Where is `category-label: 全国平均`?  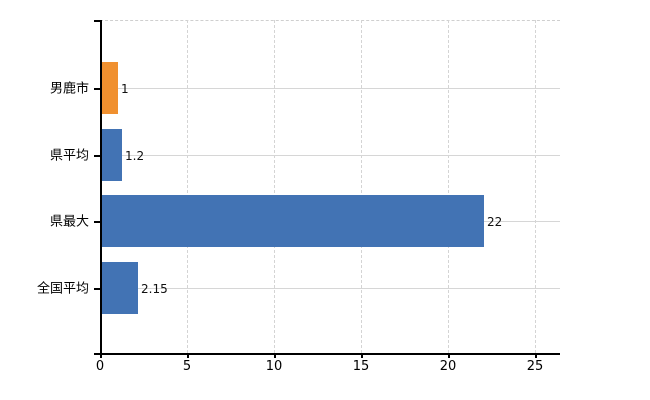 category-label: 全国平均 is located at coordinates (62, 289).